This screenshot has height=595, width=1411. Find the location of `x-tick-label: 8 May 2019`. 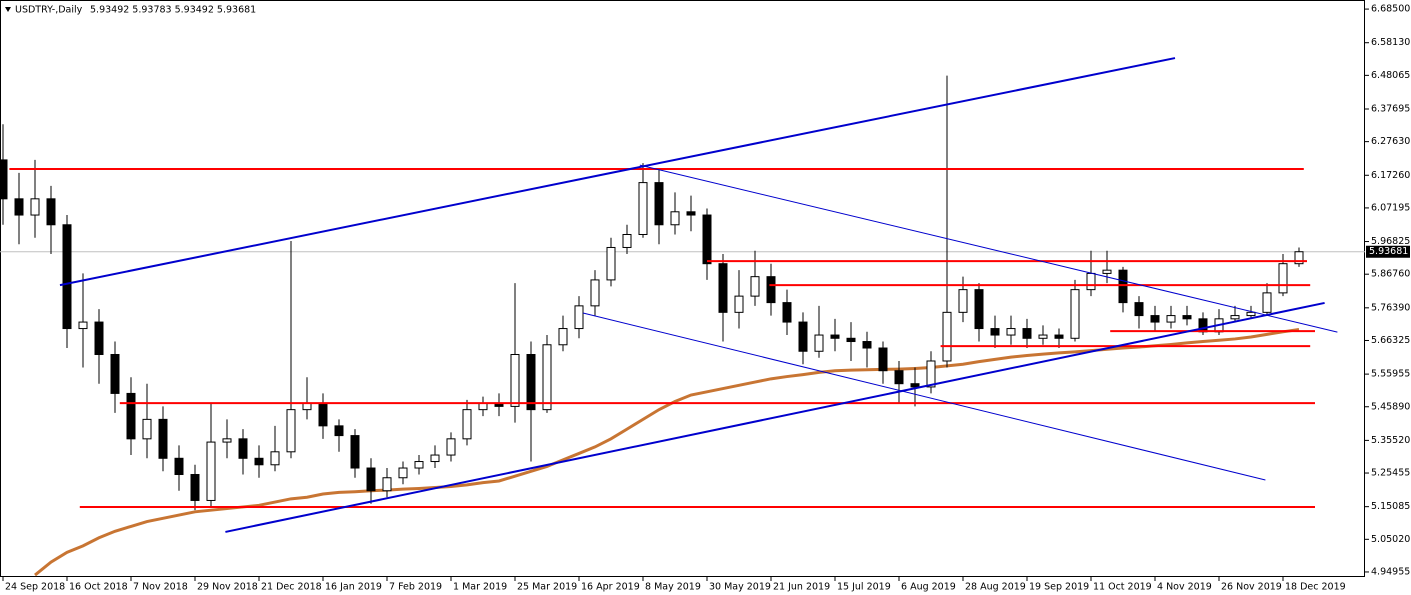

x-tick-label: 8 May 2019 is located at coordinates (673, 587).